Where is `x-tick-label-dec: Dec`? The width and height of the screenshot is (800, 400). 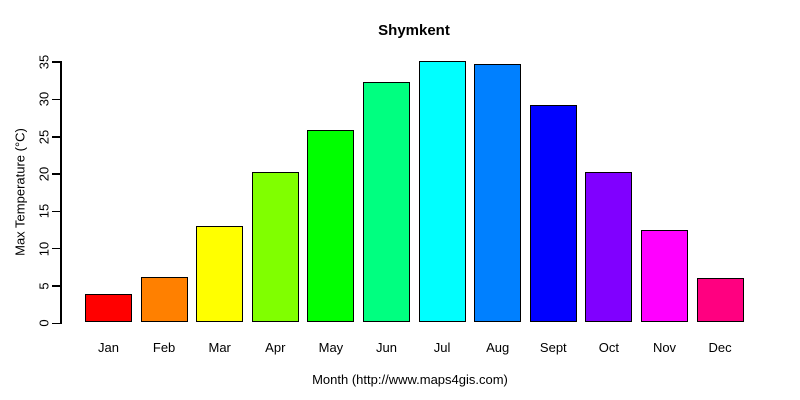 x-tick-label-dec: Dec is located at coordinates (720, 347).